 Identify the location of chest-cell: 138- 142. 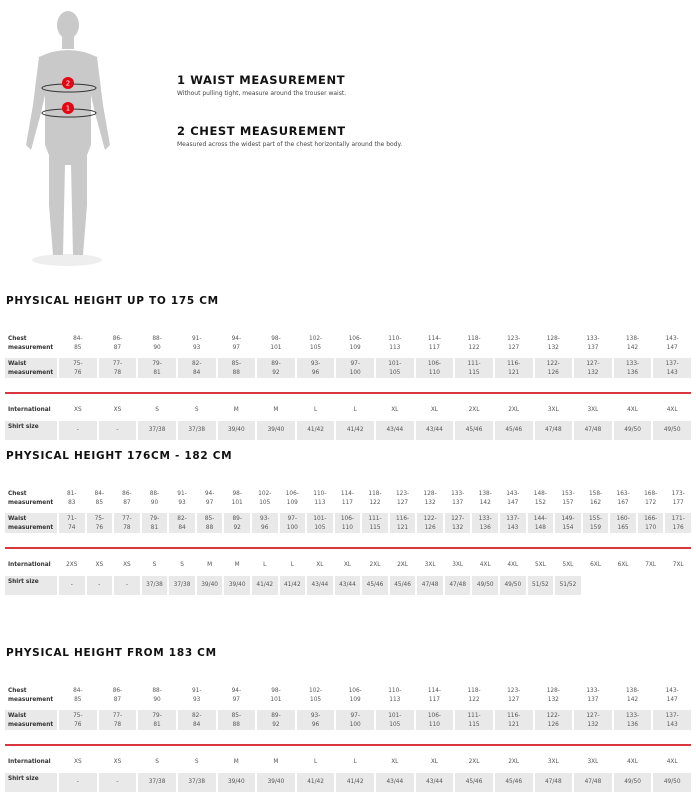
(485, 498).